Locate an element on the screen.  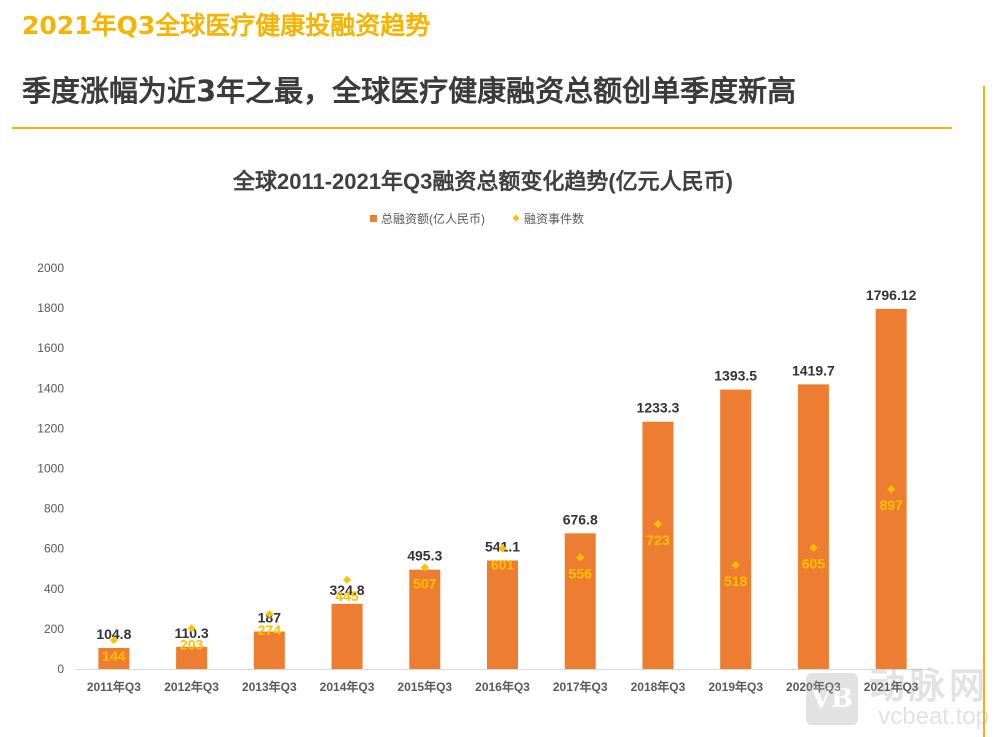
event-count-label: 897 is located at coordinates (891, 505).